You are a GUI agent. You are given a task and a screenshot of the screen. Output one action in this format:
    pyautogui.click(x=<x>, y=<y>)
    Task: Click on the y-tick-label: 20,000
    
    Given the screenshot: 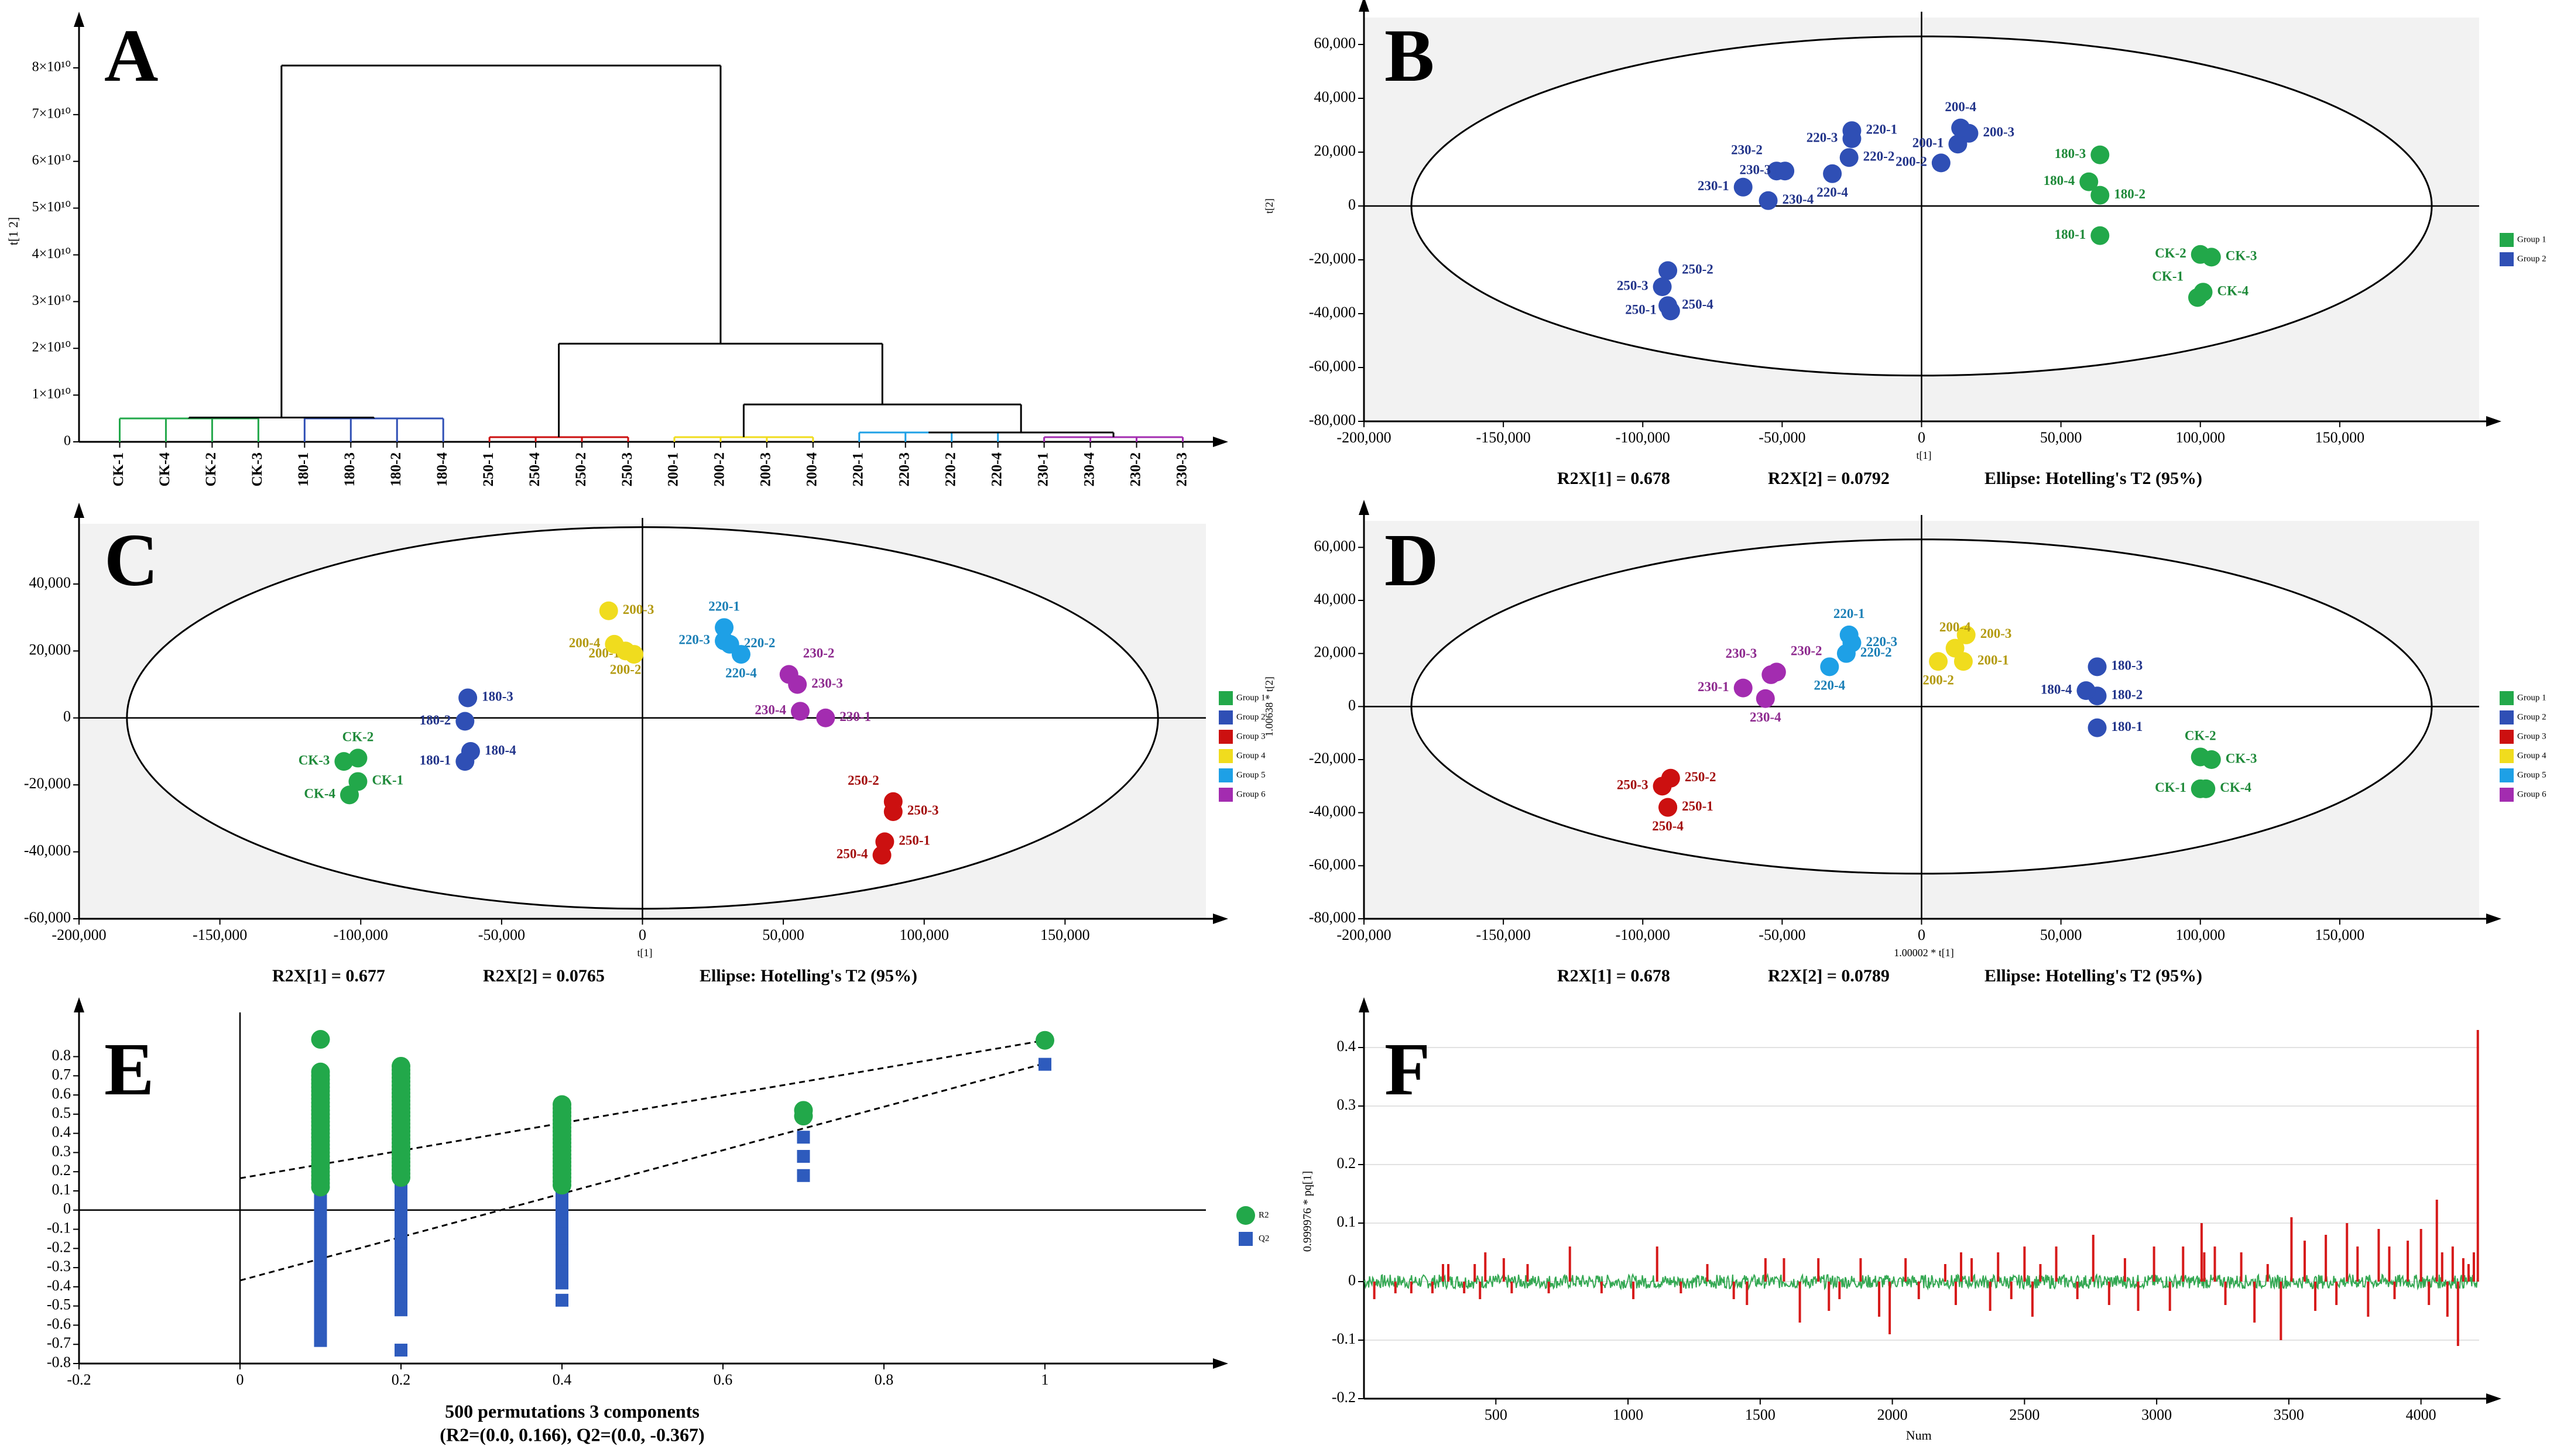 What is the action you would take?
    pyautogui.click(x=1335, y=150)
    